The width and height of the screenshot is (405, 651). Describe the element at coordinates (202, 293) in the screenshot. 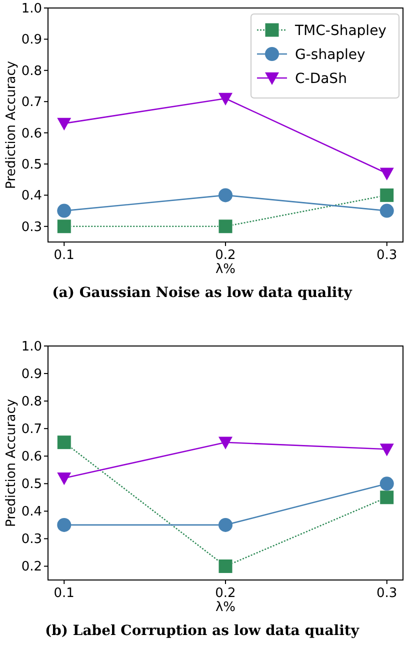

I see `text: (a) Gaussian Noise as low data quality` at that location.